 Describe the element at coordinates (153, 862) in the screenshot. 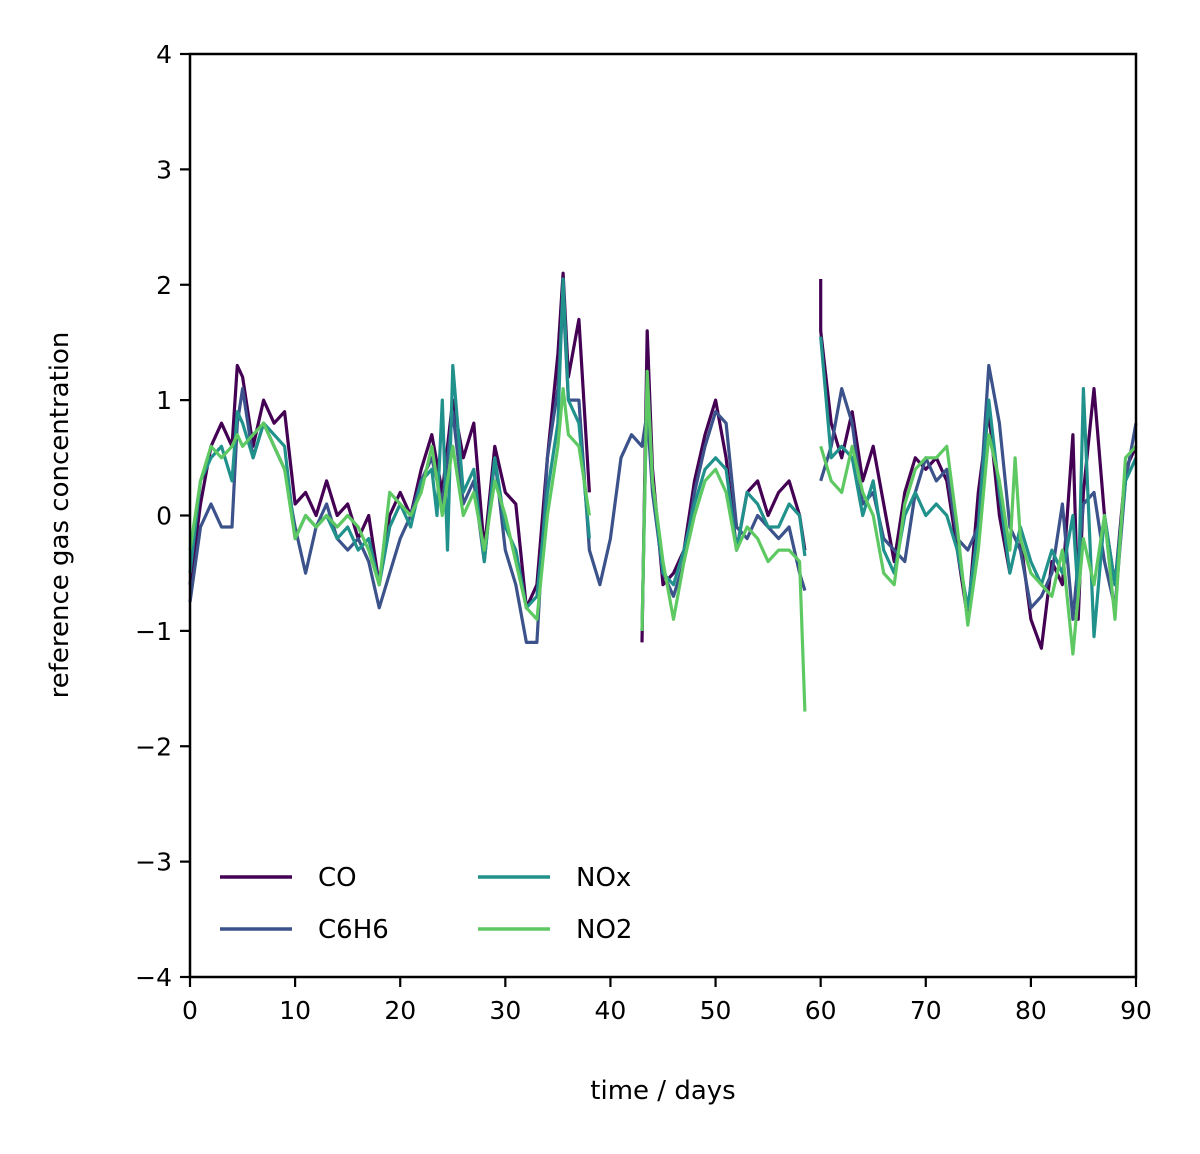

I see `y-tick-label: −3` at that location.